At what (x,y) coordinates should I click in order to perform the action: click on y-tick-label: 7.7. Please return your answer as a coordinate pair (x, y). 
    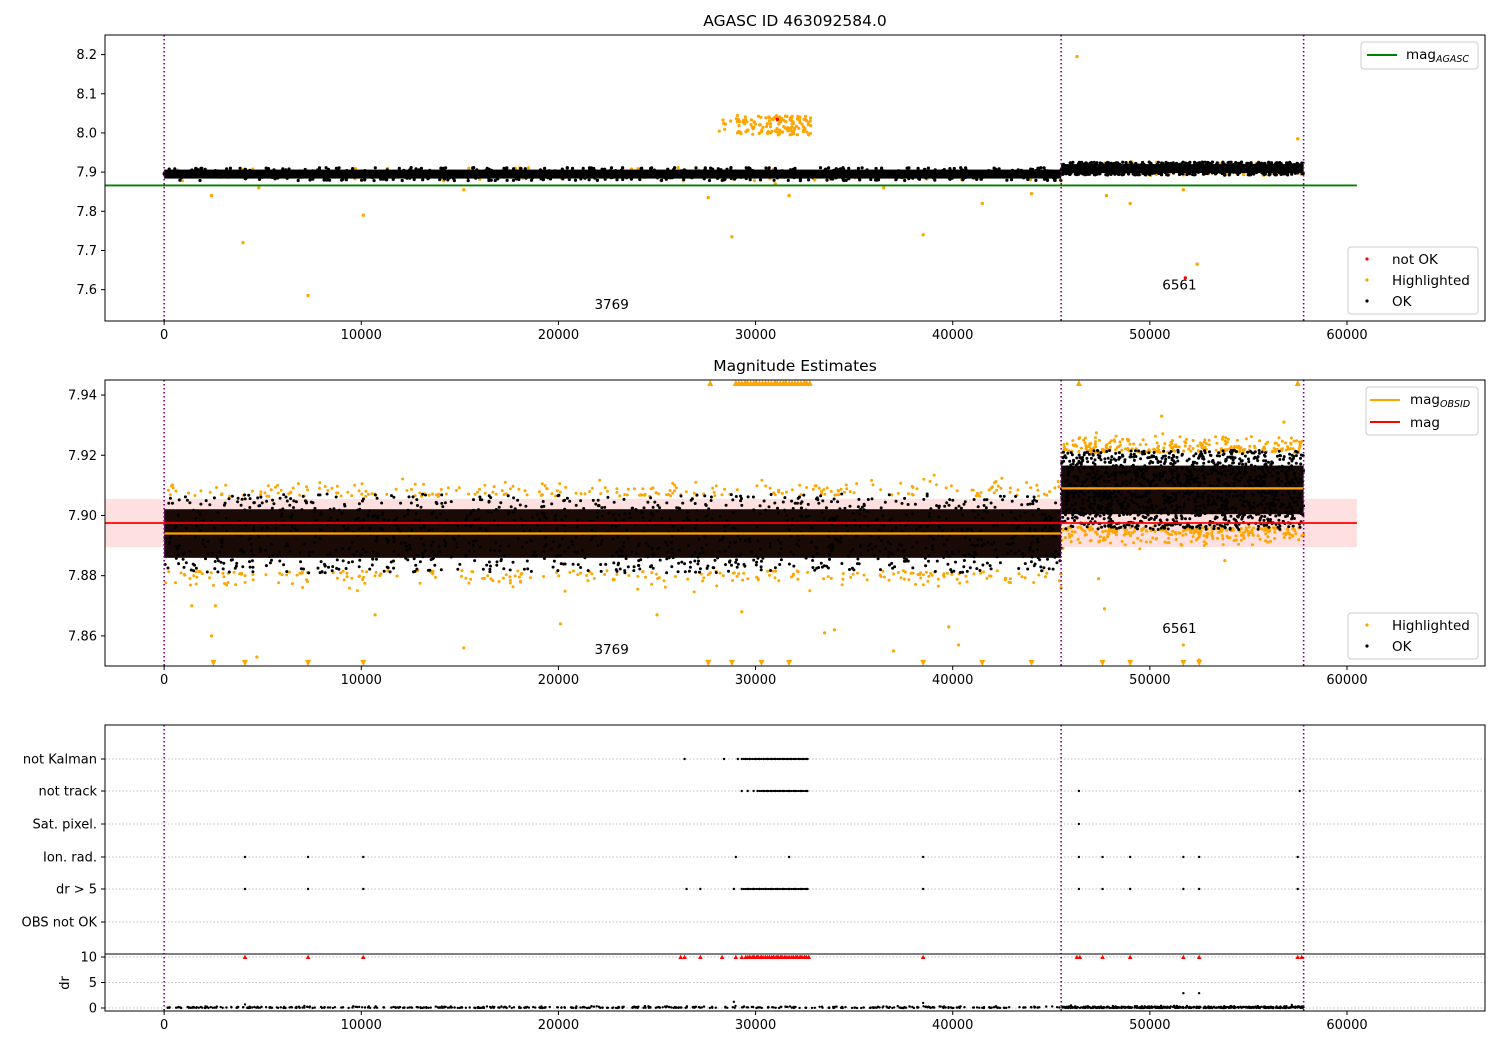
    Looking at the image, I should click on (86, 251).